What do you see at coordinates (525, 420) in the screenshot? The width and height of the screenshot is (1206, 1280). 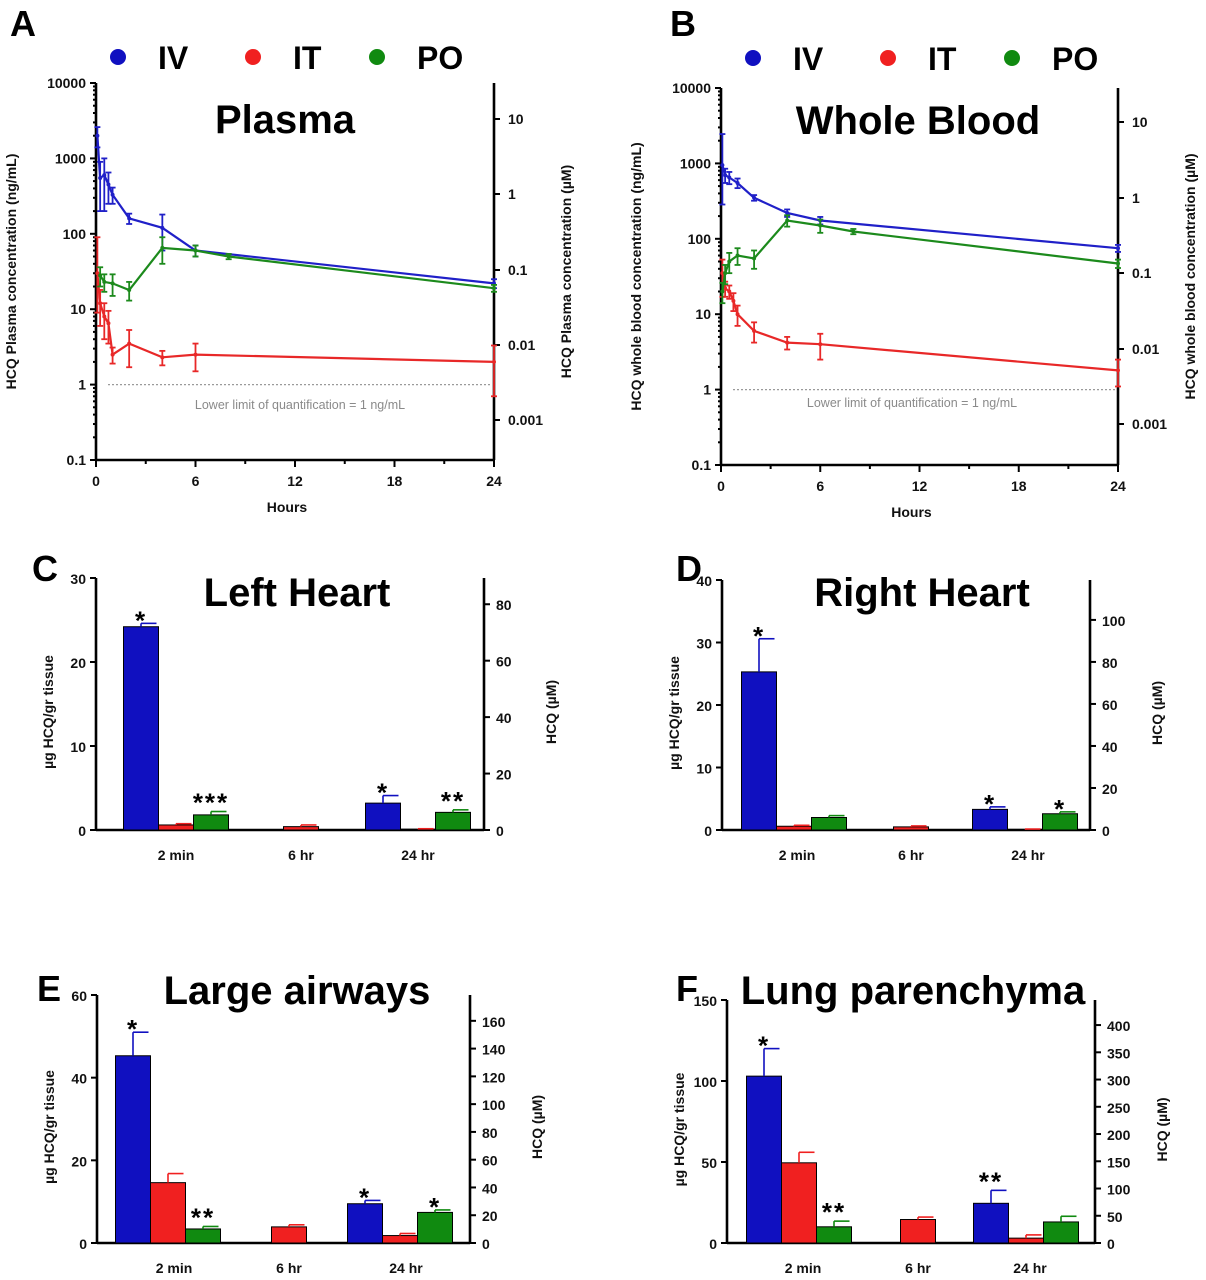 I see `y-right-tick-label: 0.001` at bounding box center [525, 420].